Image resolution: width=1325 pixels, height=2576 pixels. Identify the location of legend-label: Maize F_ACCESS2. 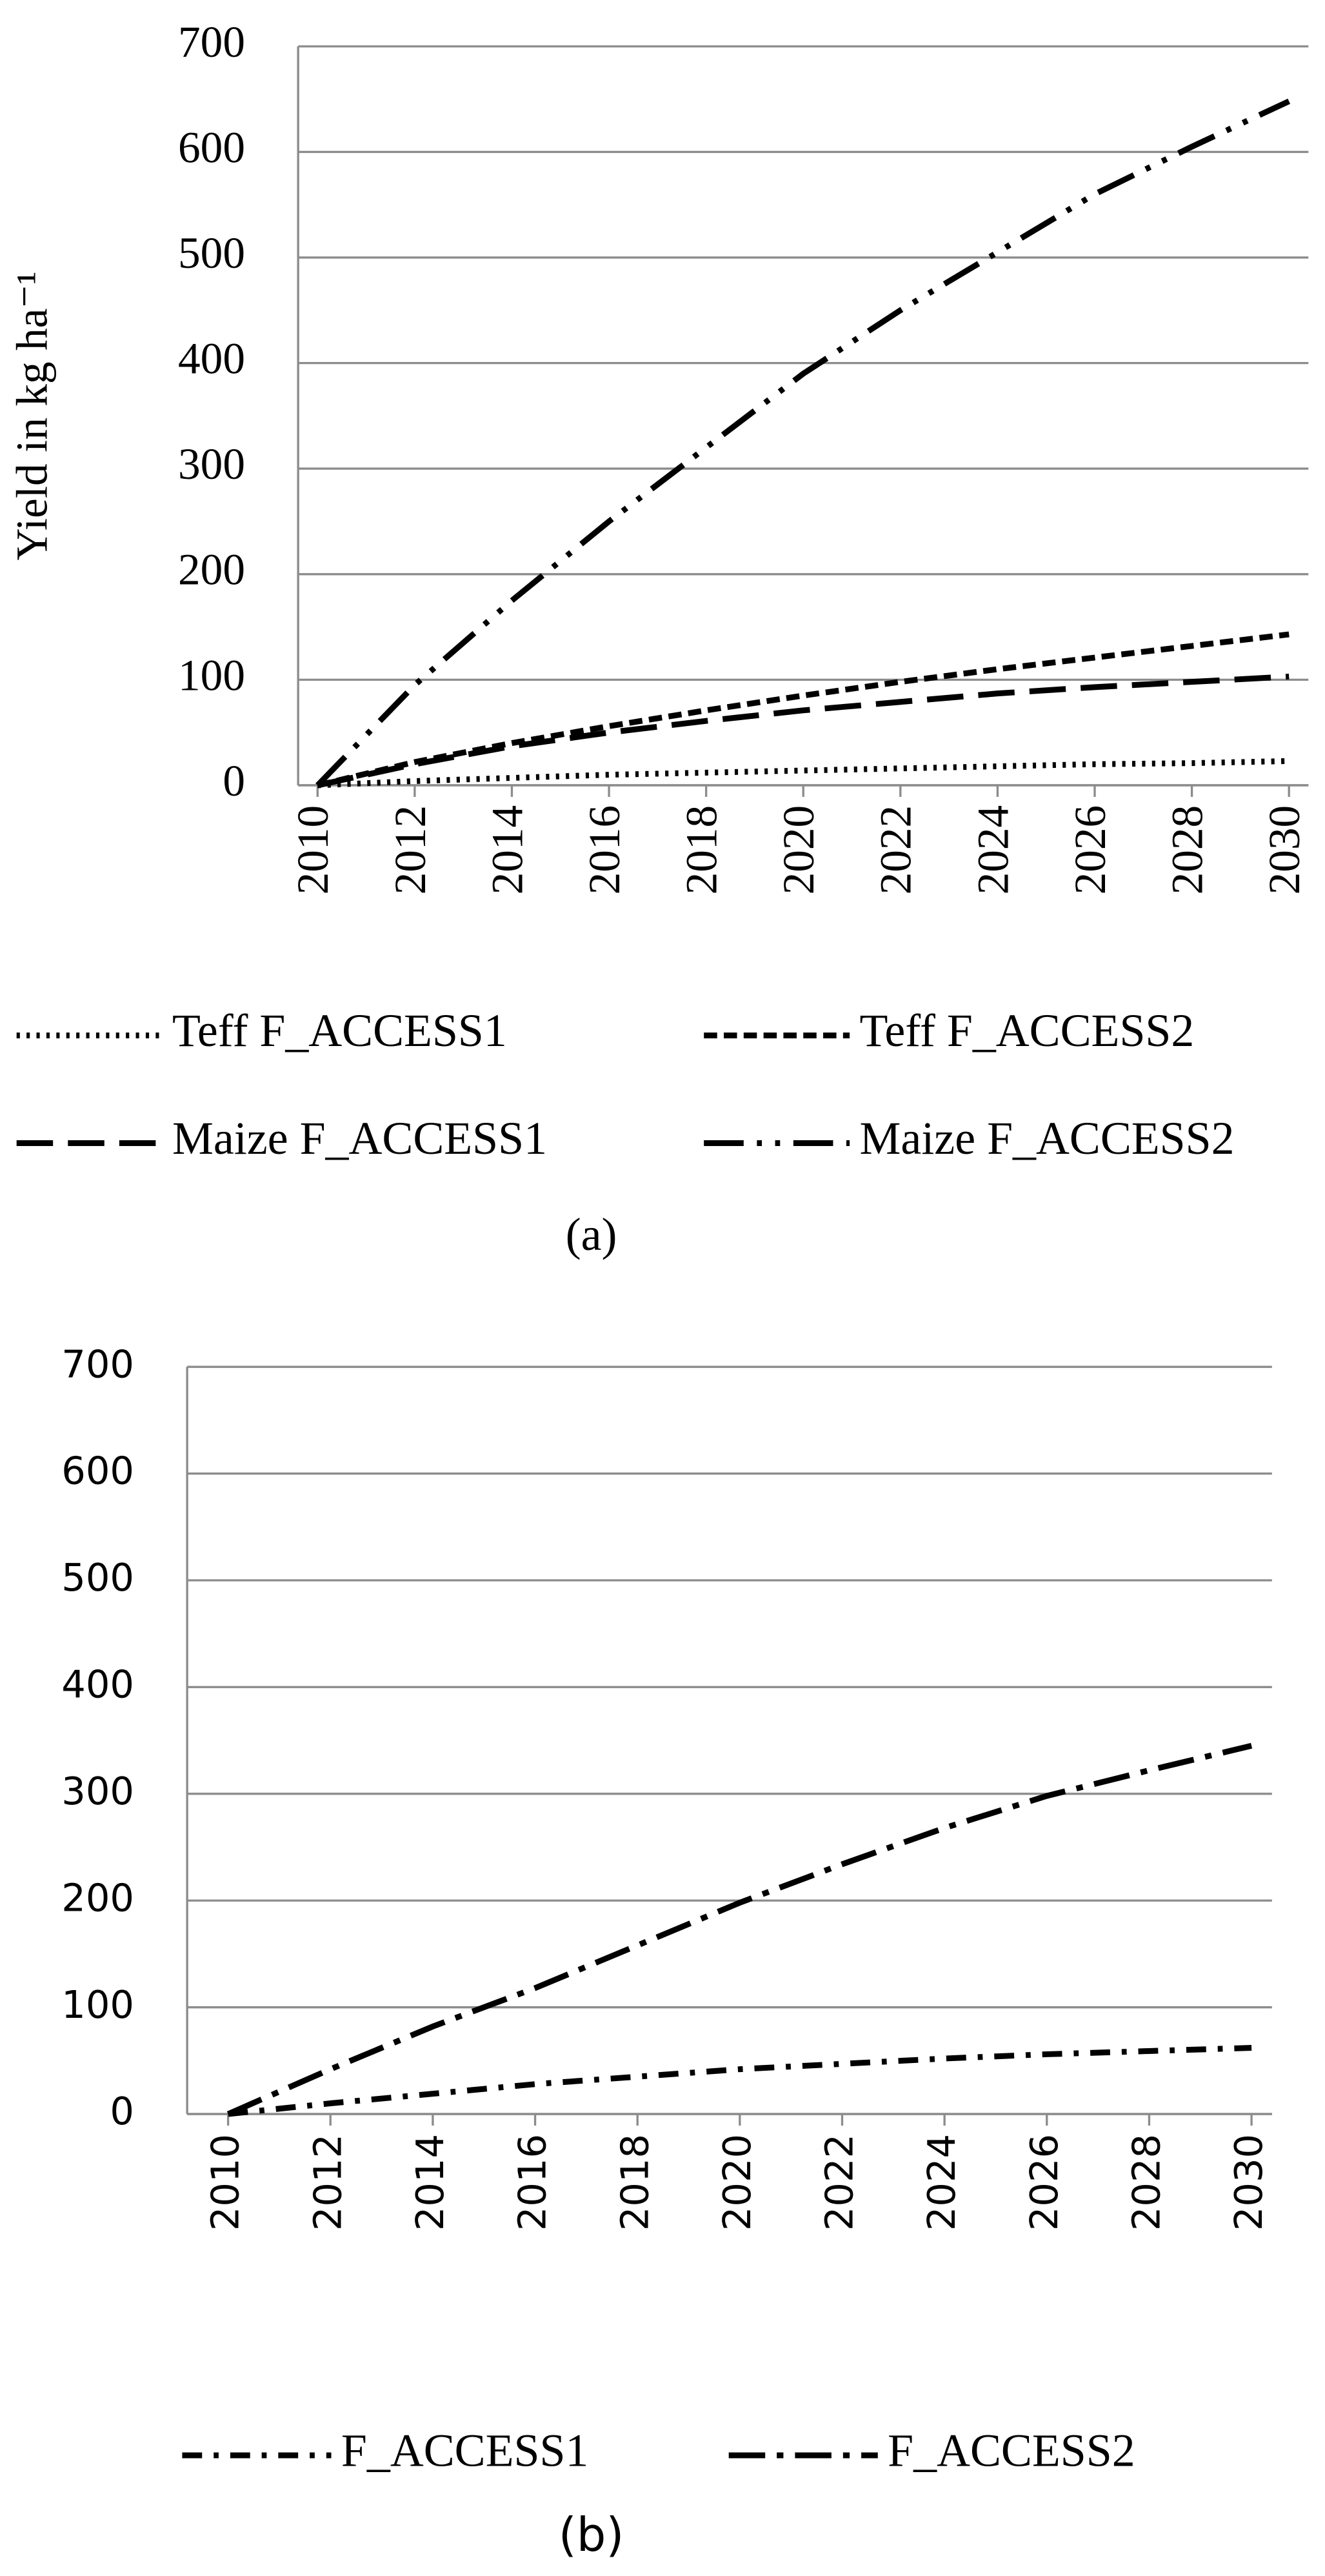
(1047, 1138).